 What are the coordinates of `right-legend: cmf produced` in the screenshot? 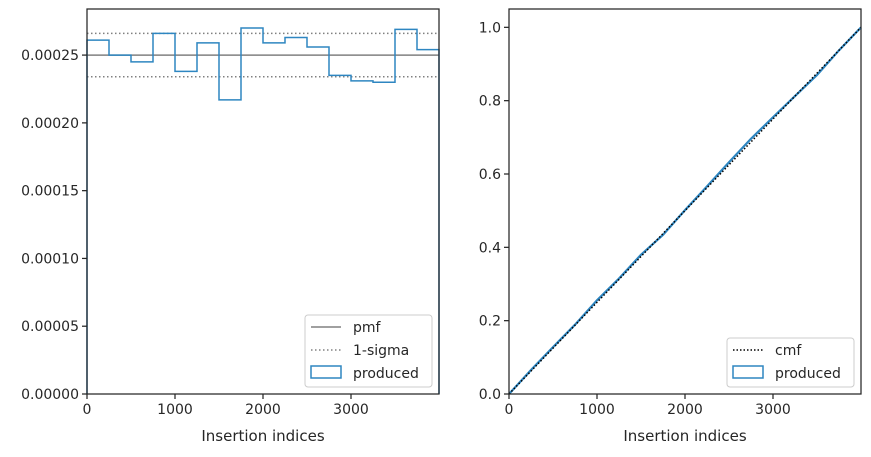 It's located at (790, 362).